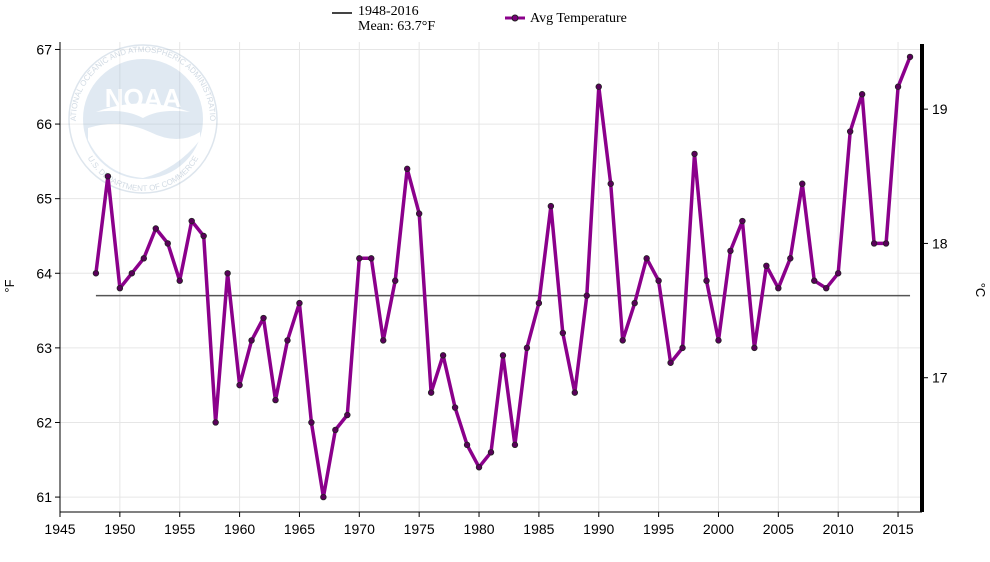  Describe the element at coordinates (44, 199) in the screenshot. I see `y-tick-label: 65` at that location.